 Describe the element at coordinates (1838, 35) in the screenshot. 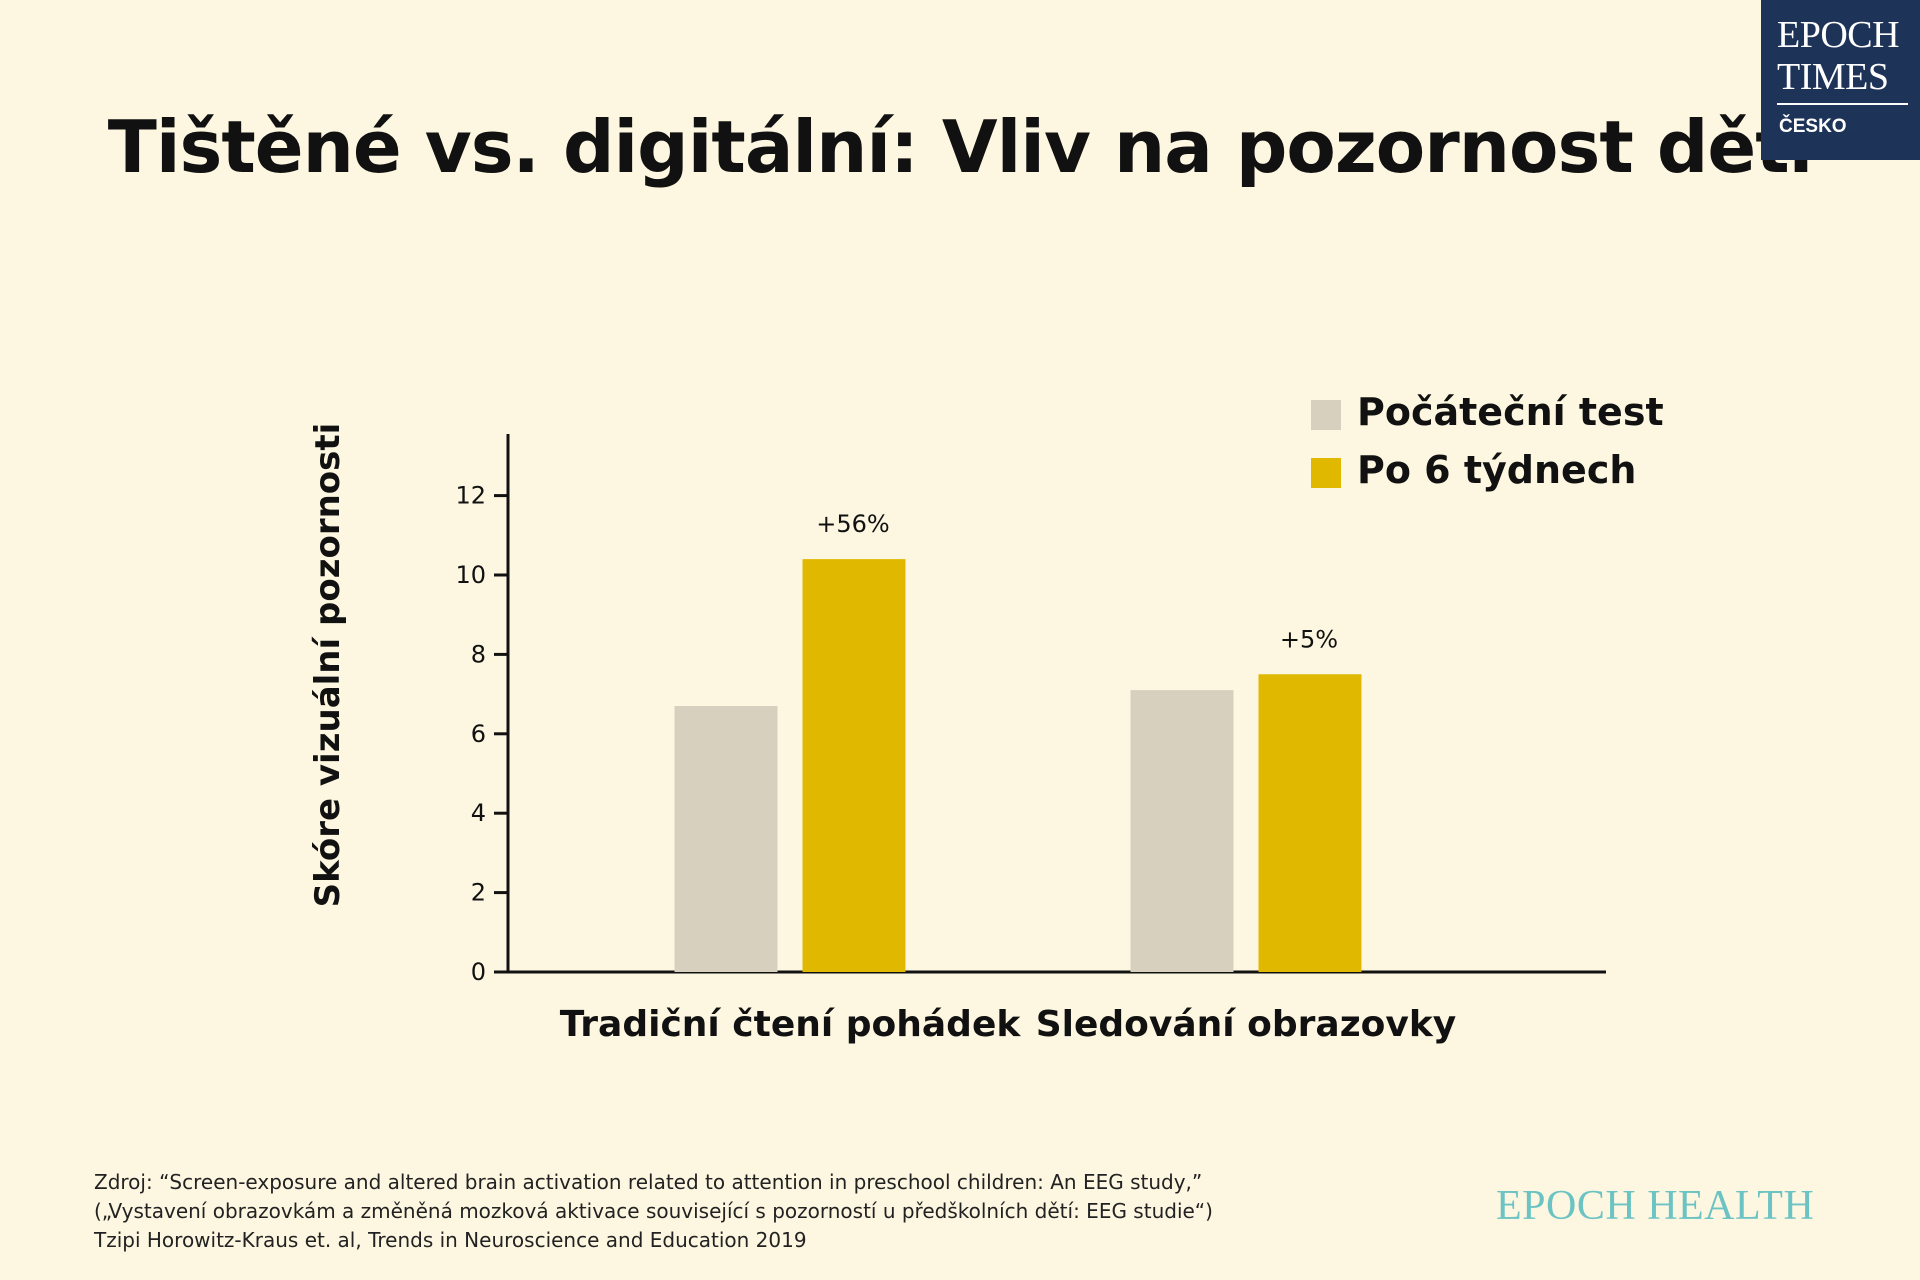

I see `logo-line-1: EPOCH` at that location.